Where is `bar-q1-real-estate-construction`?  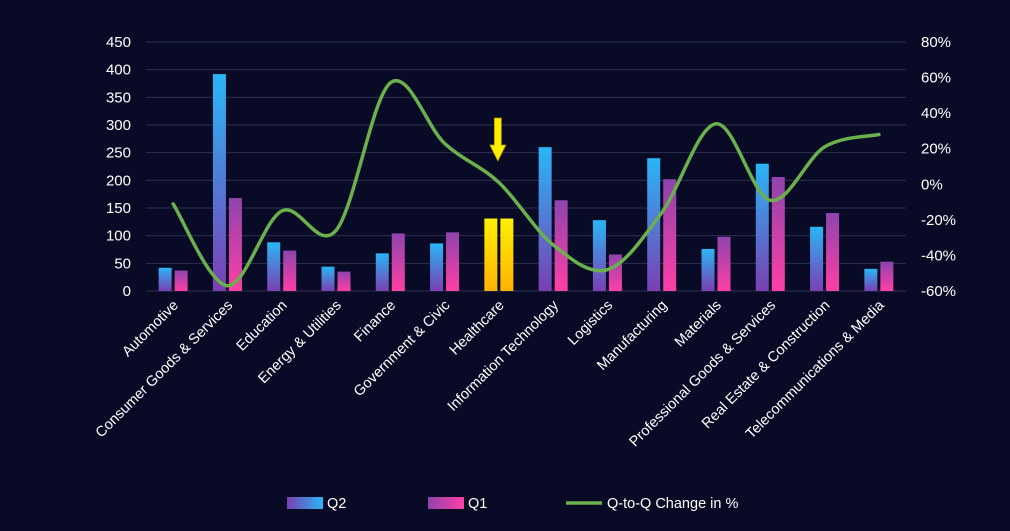 bar-q1-real-estate-construction is located at coordinates (833, 251).